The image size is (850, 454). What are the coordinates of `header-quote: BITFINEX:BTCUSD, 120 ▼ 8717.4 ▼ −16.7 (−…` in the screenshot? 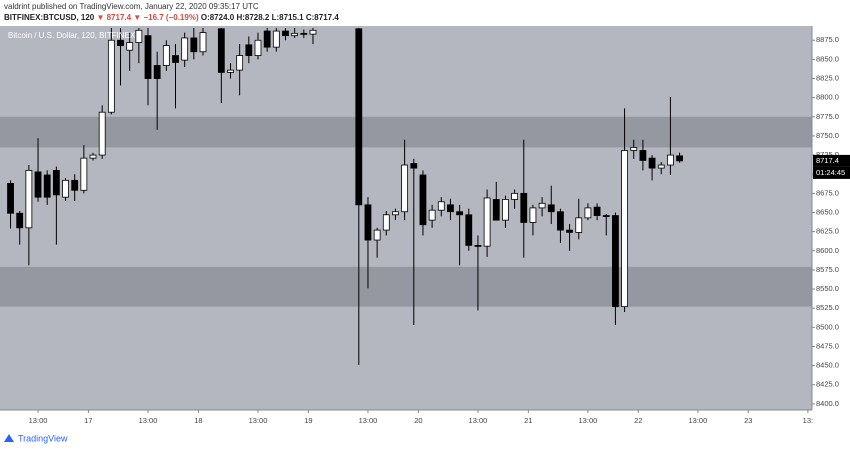 It's located at (171, 17).